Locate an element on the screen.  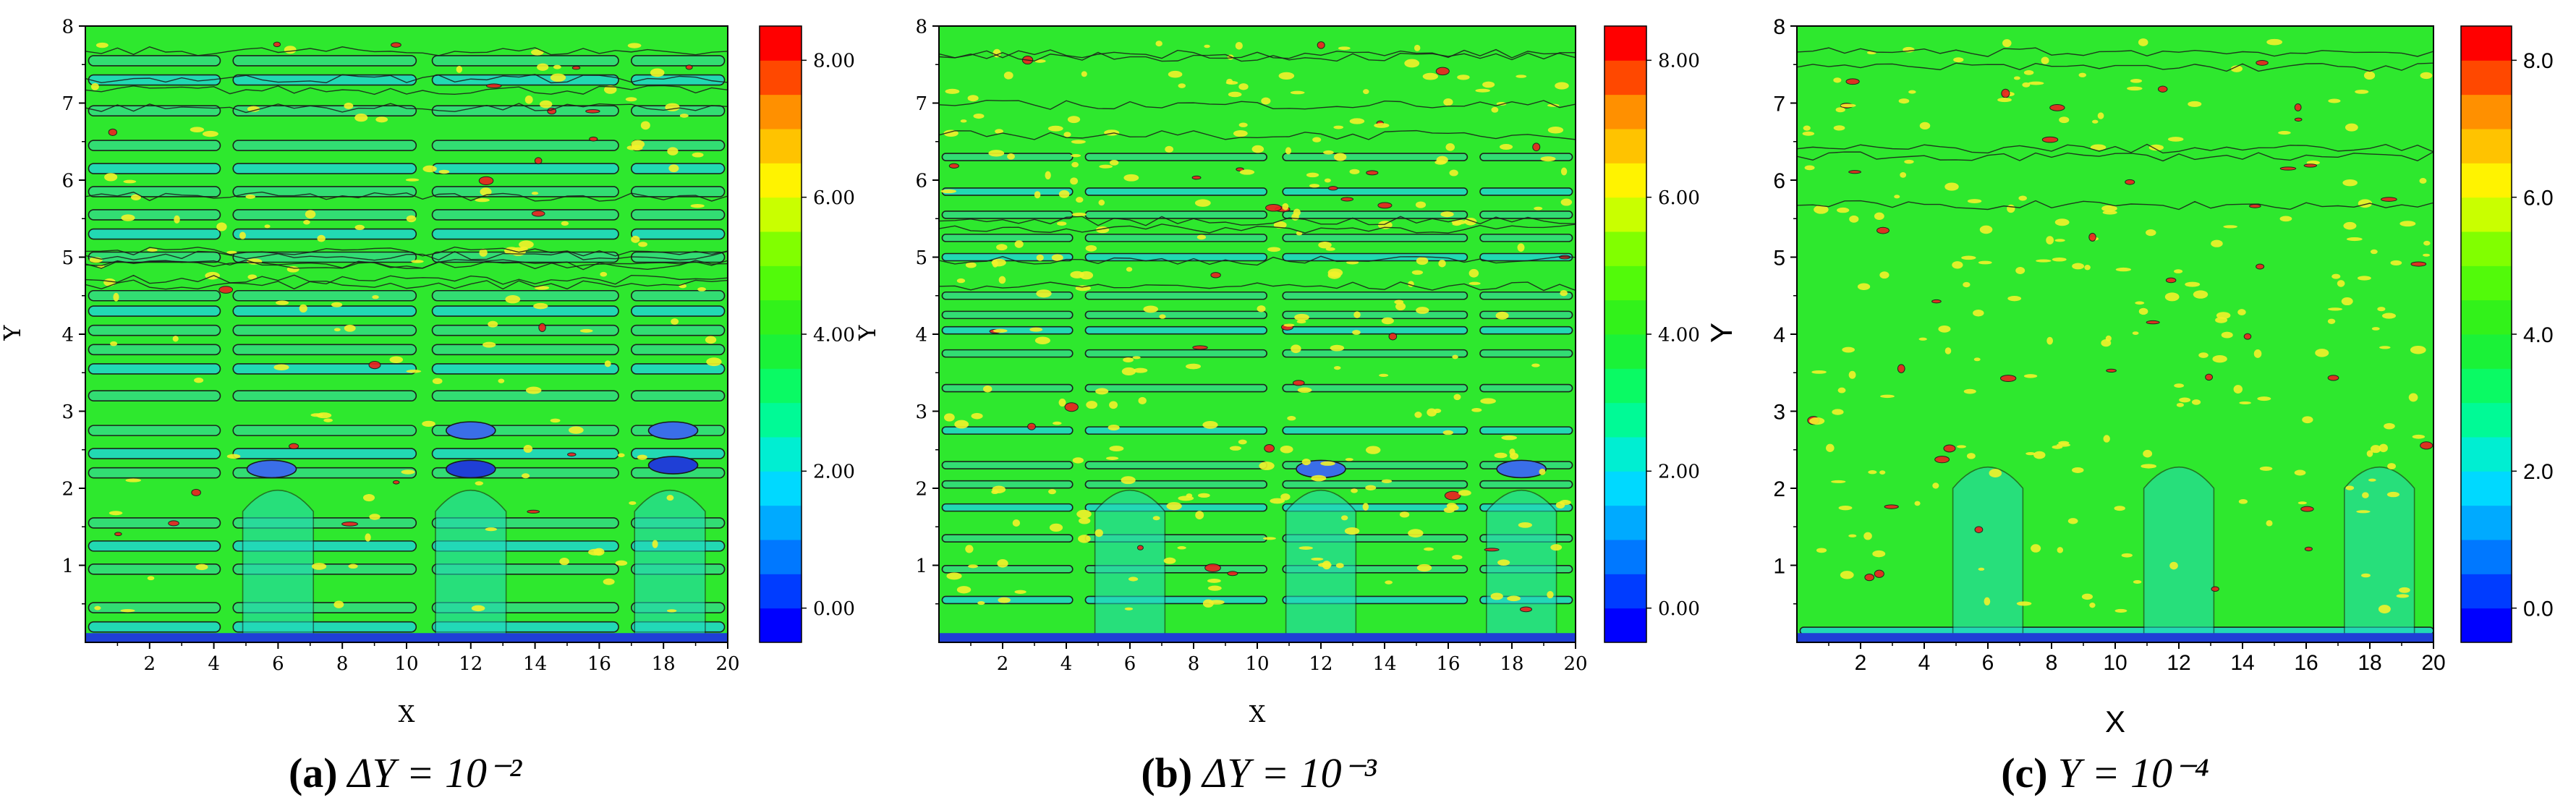
x-tick-label: 10 is located at coordinates (2115, 663).